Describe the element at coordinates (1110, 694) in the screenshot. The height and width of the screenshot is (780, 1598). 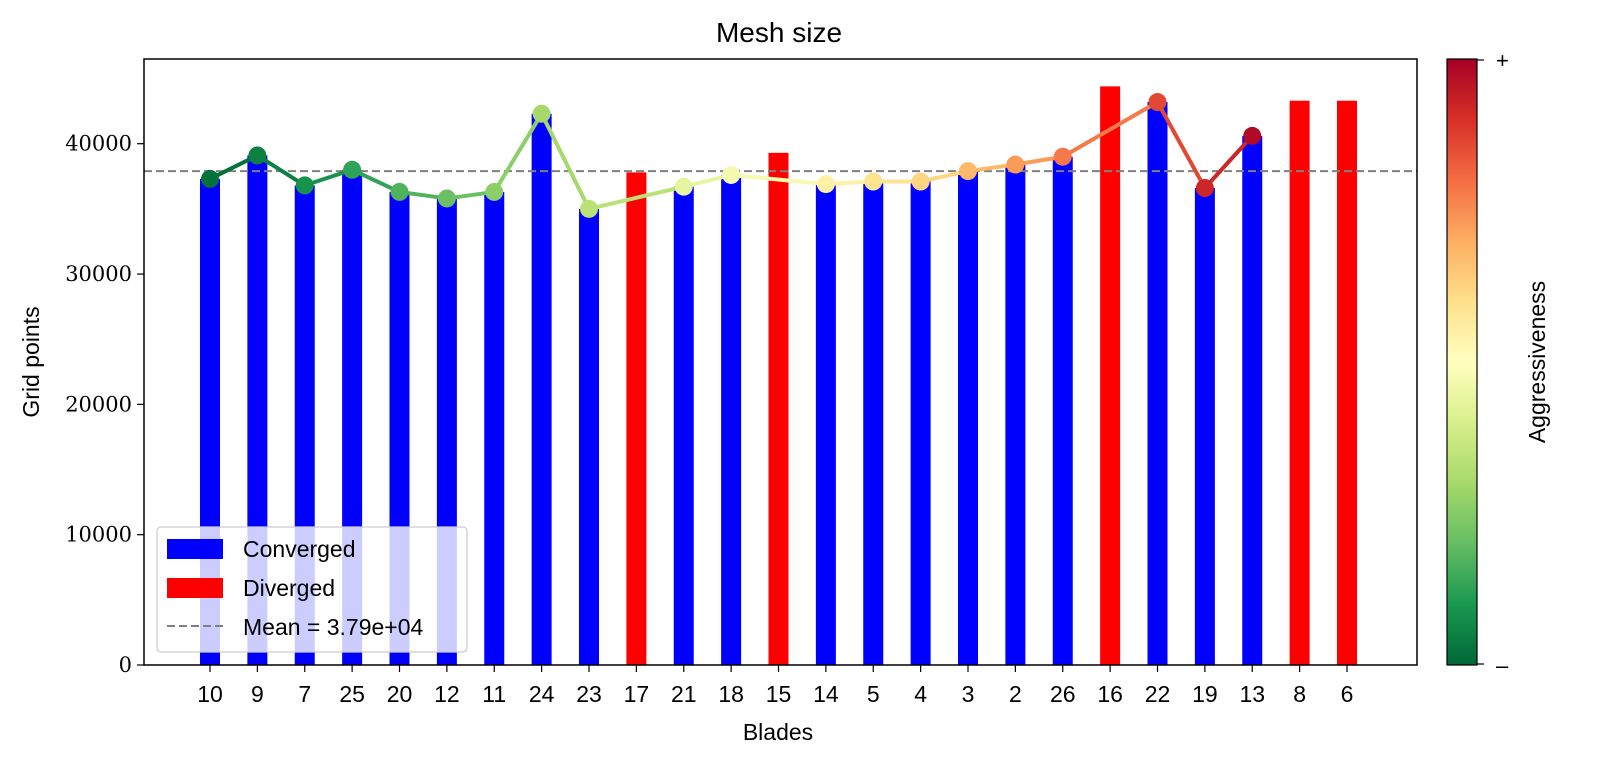
I see `x-tick-label: 16` at that location.